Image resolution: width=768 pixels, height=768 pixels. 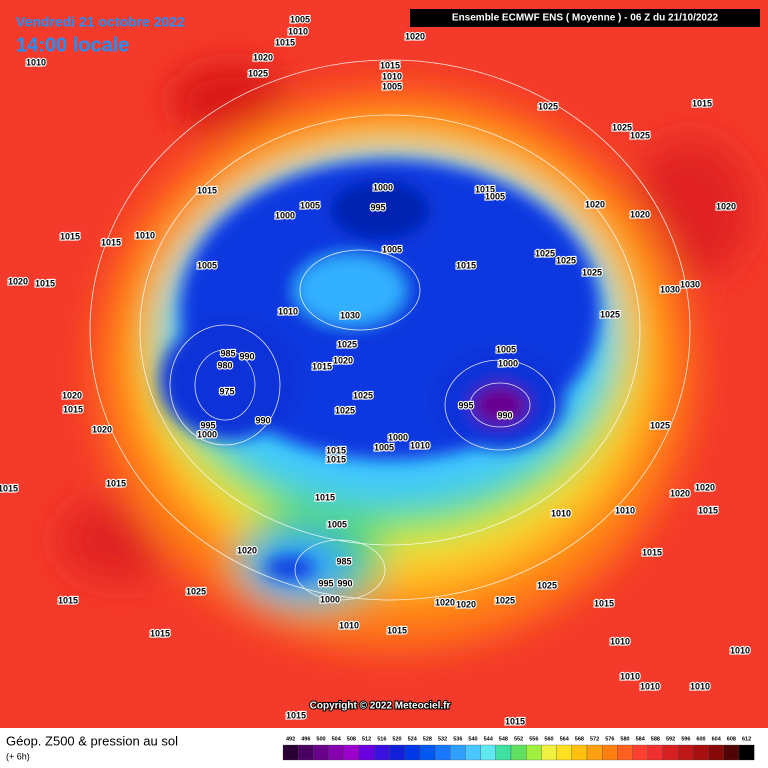 What do you see at coordinates (731, 739) in the screenshot?
I see `legend-label: 608` at bounding box center [731, 739].